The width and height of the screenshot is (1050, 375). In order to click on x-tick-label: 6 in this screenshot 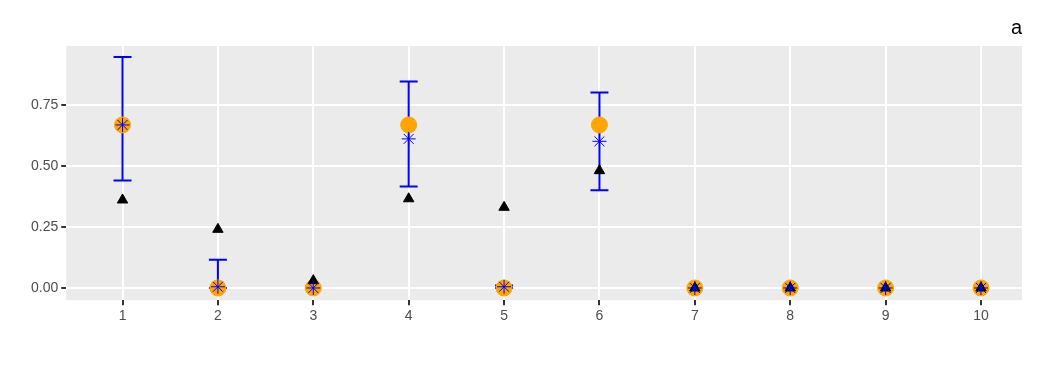, I will do `click(599, 315)`.